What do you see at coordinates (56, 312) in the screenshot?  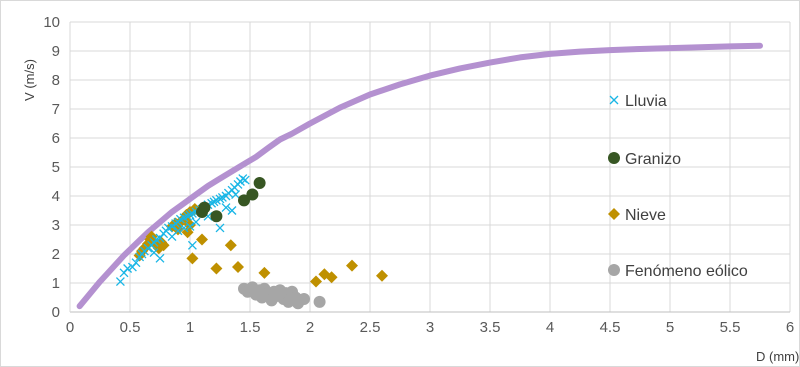 I see `y-tick-label: 0` at bounding box center [56, 312].